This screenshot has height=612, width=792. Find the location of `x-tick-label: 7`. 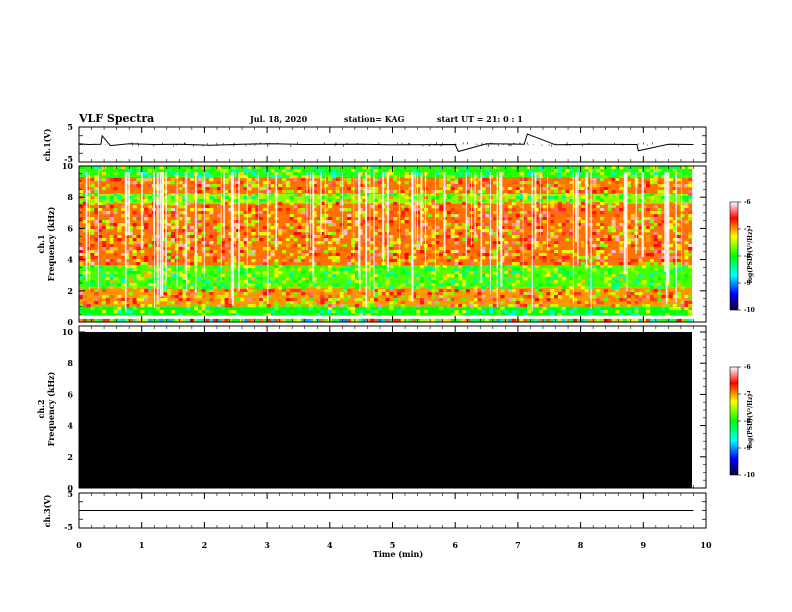

x-tick-label: 7 is located at coordinates (518, 545).